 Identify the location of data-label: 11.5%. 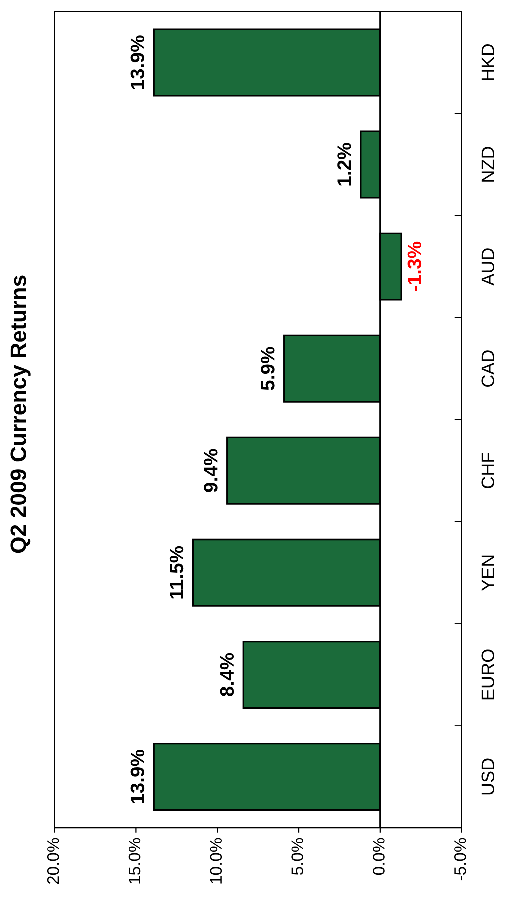
(177, 572).